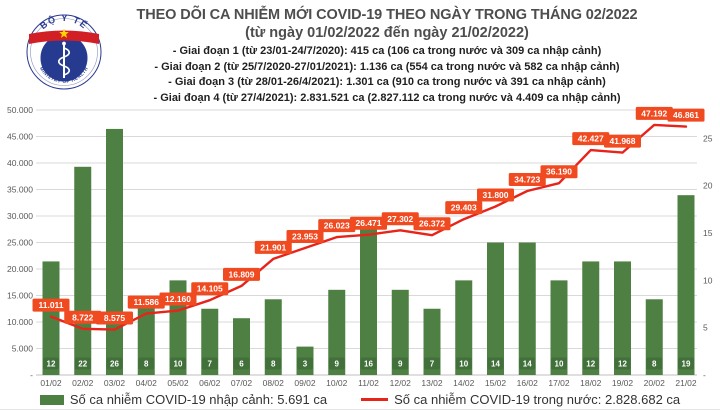  Describe the element at coordinates (705, 328) in the screenshot. I see `right-axis-label: 5` at that location.